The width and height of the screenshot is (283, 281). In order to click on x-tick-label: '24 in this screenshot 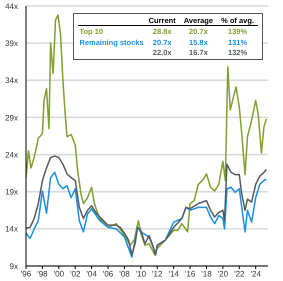, I will do `click(256, 274)`.